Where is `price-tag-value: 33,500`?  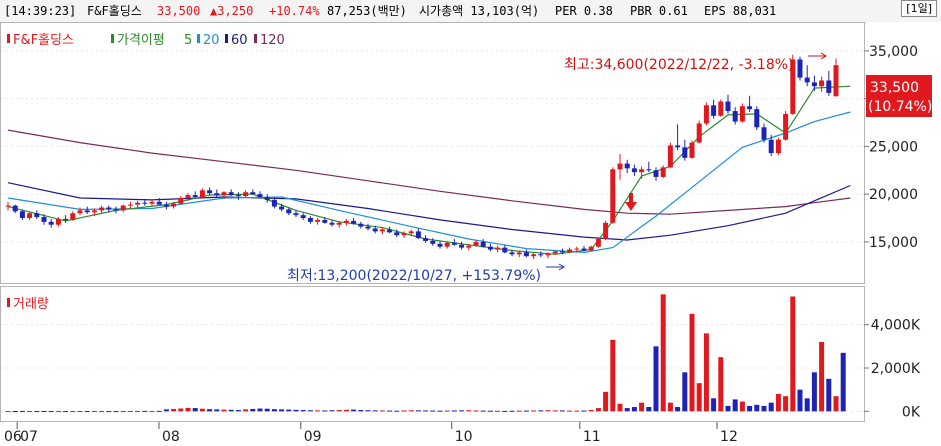 price-tag-value: 33,500 is located at coordinates (894, 88).